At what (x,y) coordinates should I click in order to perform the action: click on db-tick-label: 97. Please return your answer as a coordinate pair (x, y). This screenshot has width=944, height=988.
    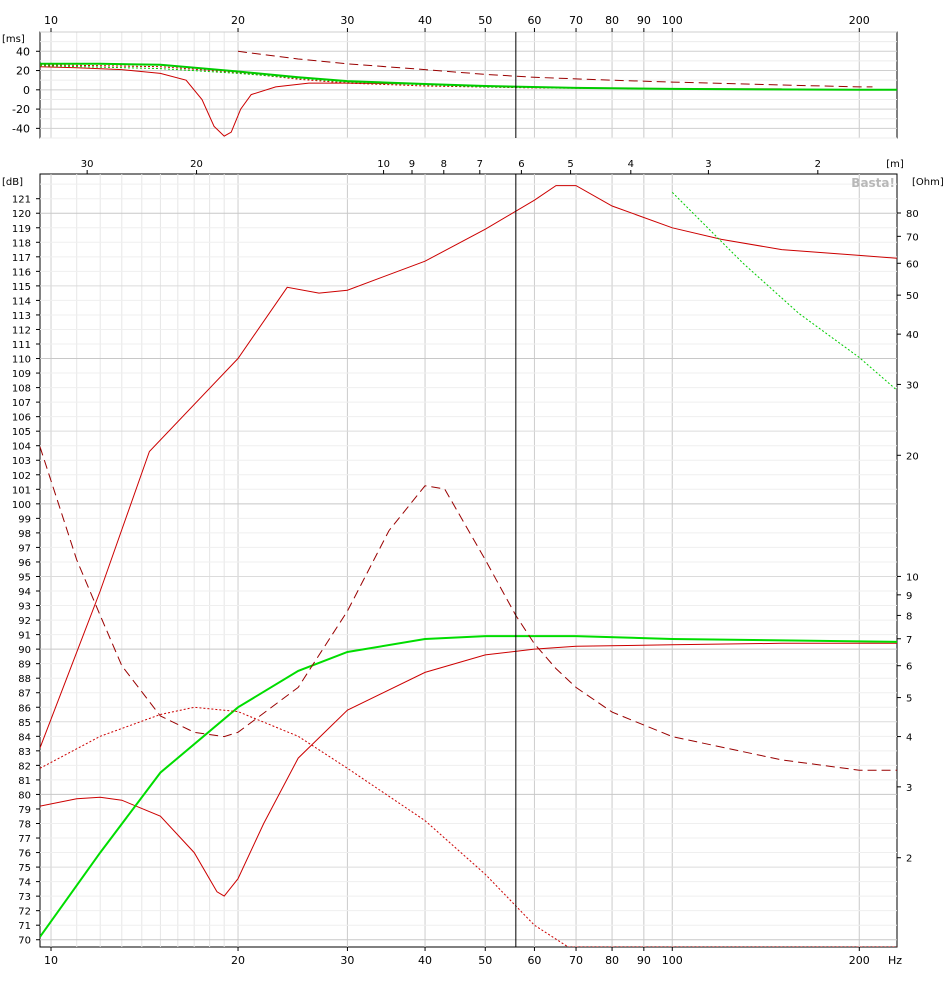
    Looking at the image, I should click on (24, 548).